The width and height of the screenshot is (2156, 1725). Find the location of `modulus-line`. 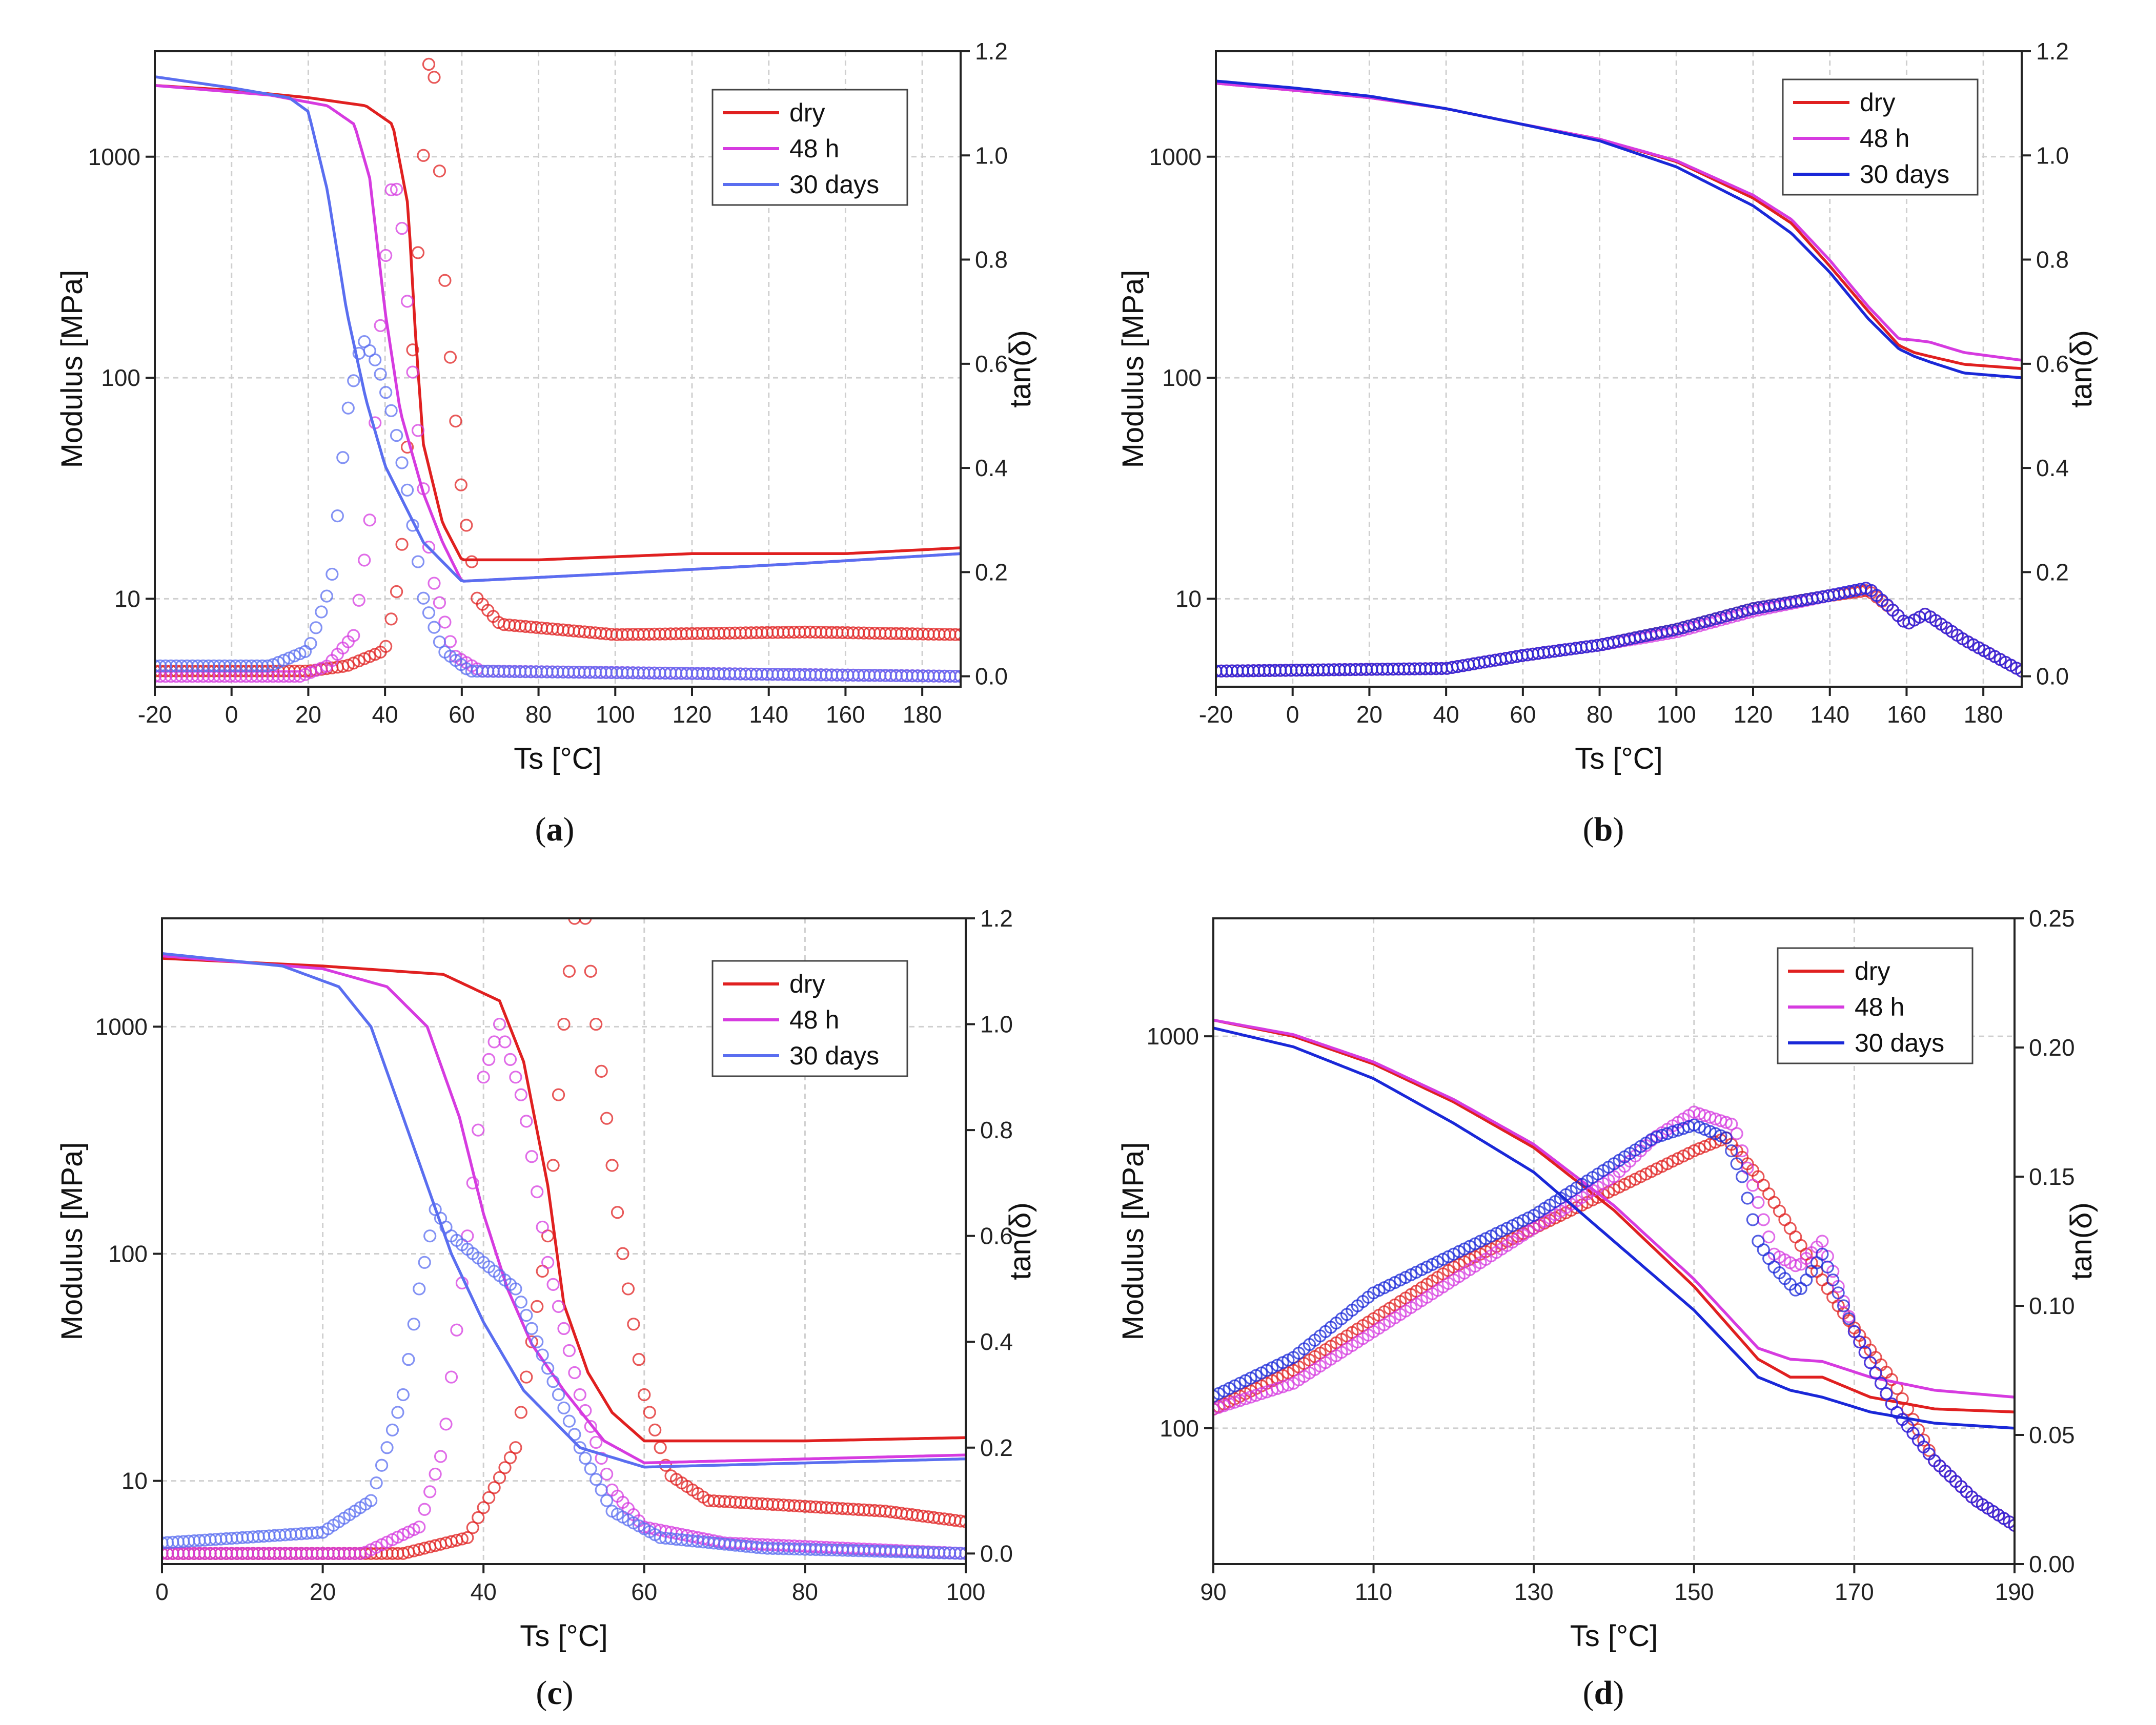

modulus-line is located at coordinates (1619, 229).